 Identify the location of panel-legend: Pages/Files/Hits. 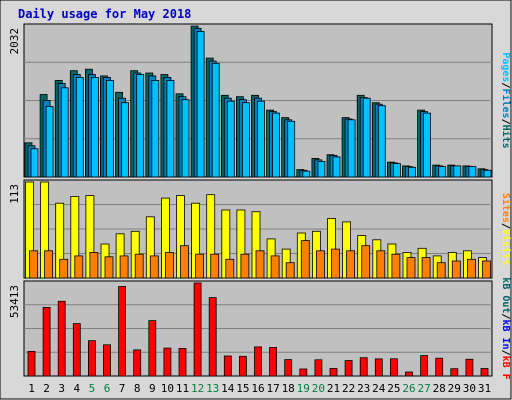
(506, 100).